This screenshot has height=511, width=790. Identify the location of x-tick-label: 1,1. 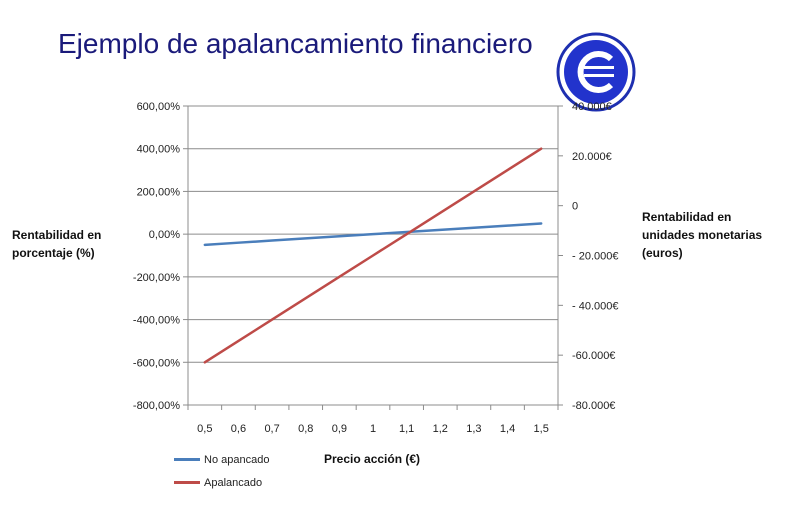
(406, 429).